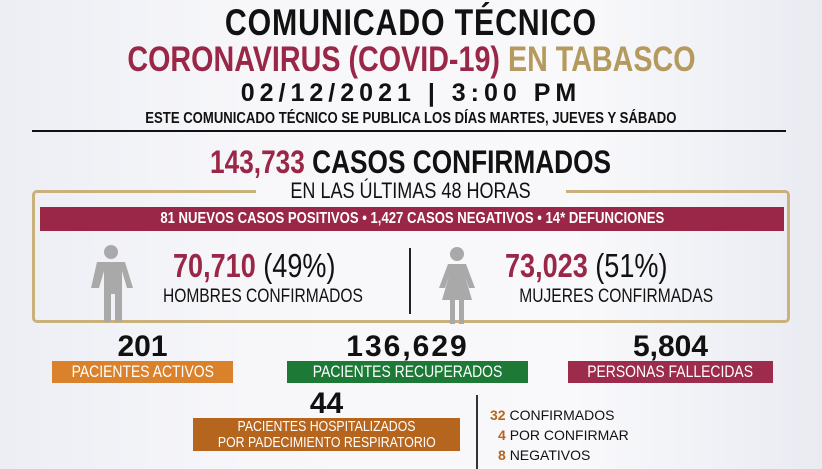  What do you see at coordinates (214, 265) in the screenshot?
I see `men-value: 70,710` at bounding box center [214, 265].